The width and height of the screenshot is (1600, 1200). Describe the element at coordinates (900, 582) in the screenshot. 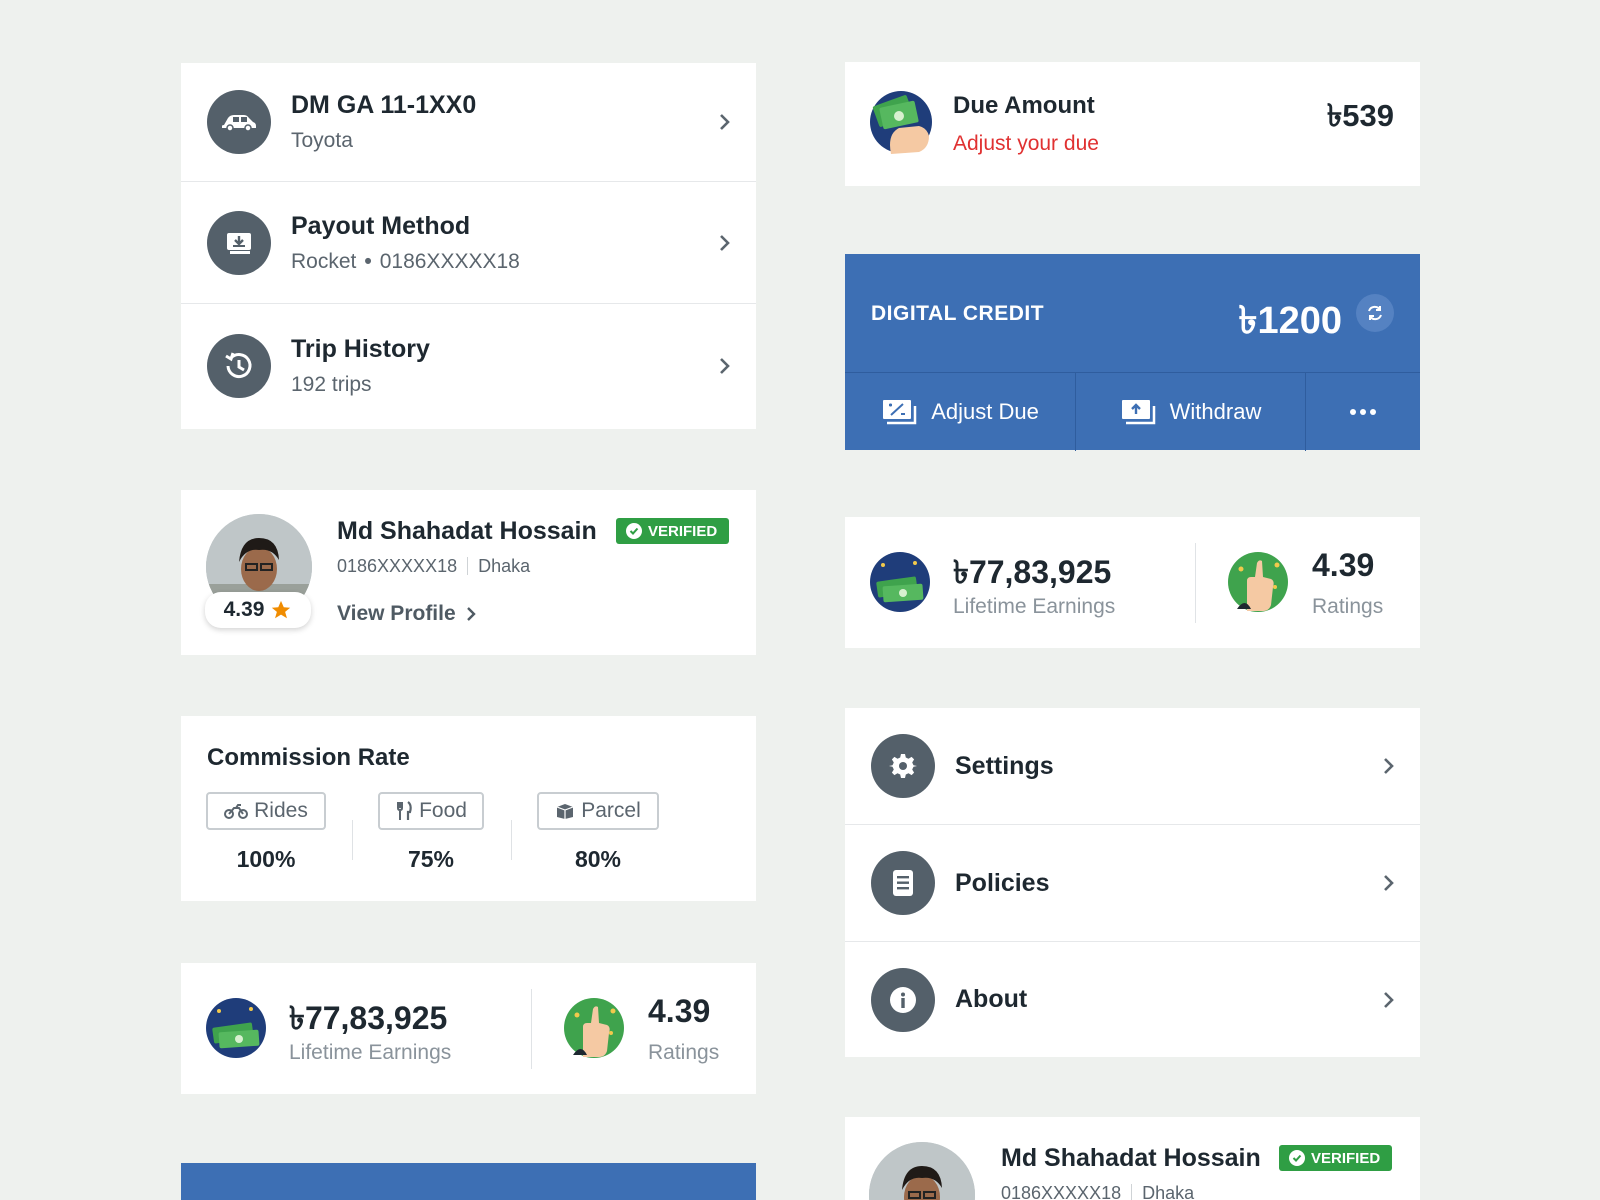

I see `money-bag-icon` at that location.